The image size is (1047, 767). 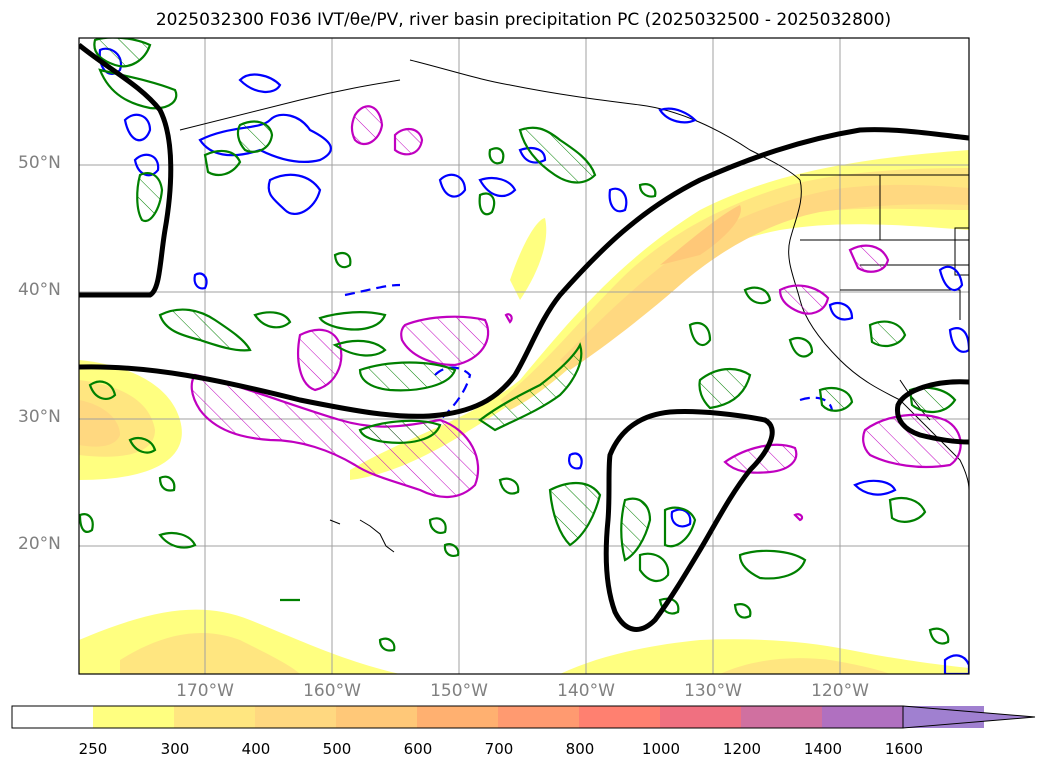 I want to click on colorbar-label: 250, so click(x=93, y=749).